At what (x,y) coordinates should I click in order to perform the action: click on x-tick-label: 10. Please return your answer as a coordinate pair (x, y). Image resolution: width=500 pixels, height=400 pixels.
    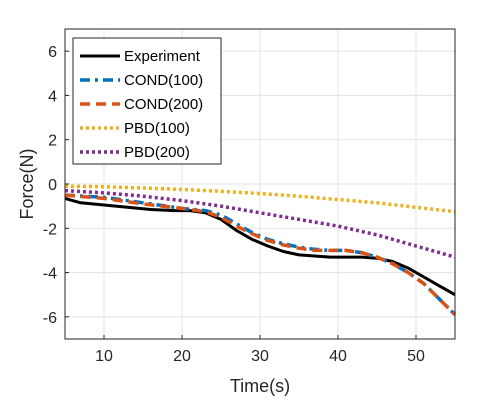
    Looking at the image, I should click on (104, 356).